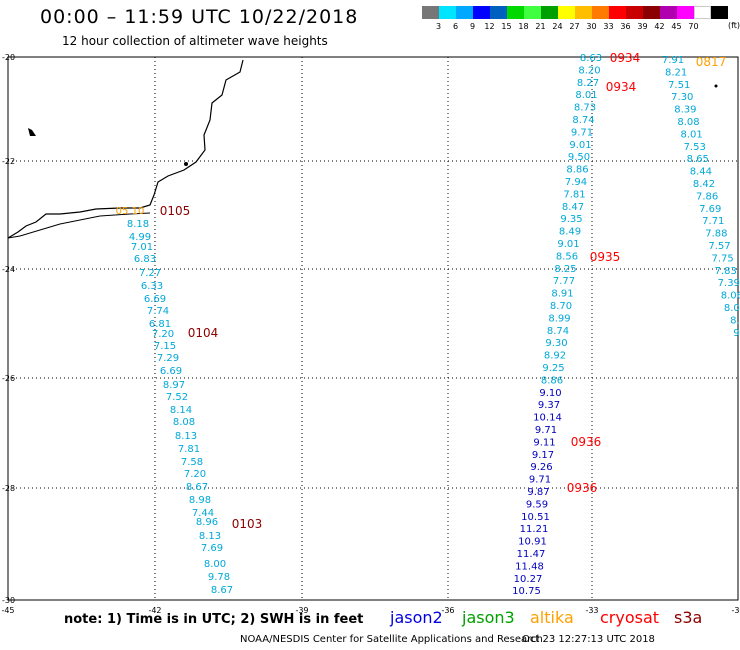  Describe the element at coordinates (710, 209) in the screenshot. I see `track-3-value: 7.69` at that location.